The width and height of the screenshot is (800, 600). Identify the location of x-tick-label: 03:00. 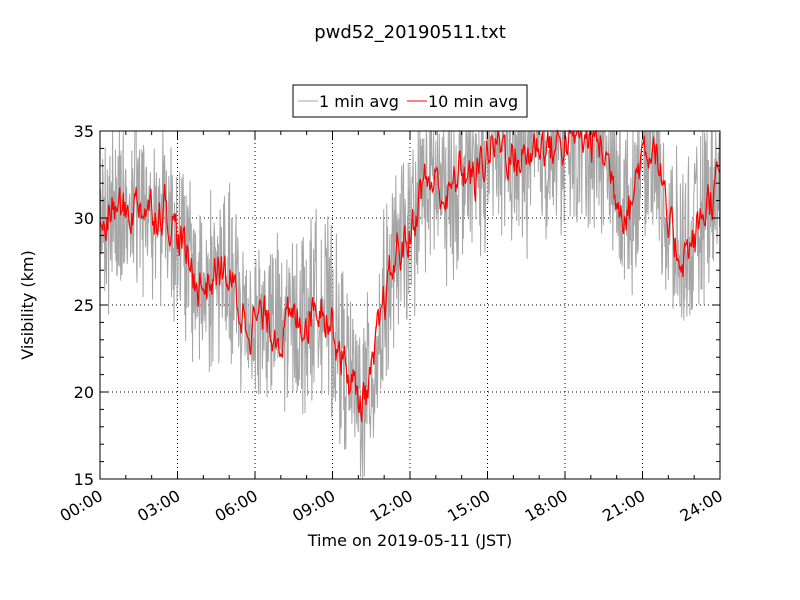
(158, 506).